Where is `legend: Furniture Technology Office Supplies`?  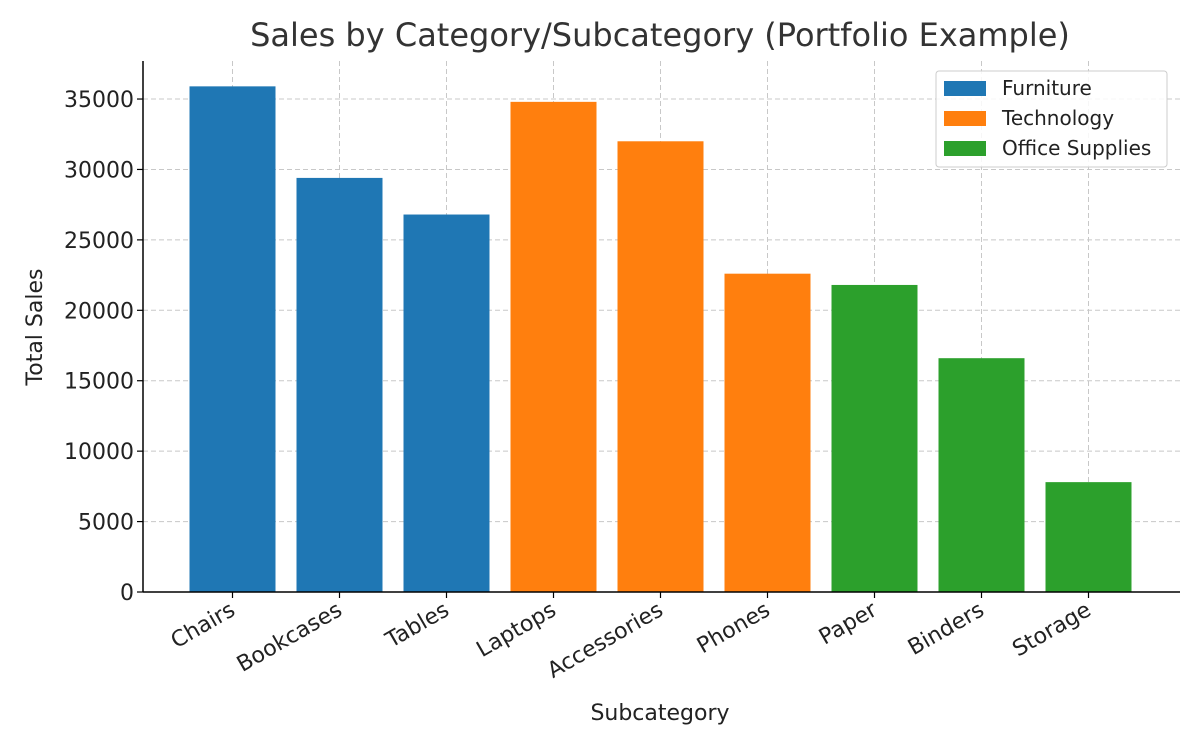 legend: Furniture Technology Office Supplies is located at coordinates (1051, 119).